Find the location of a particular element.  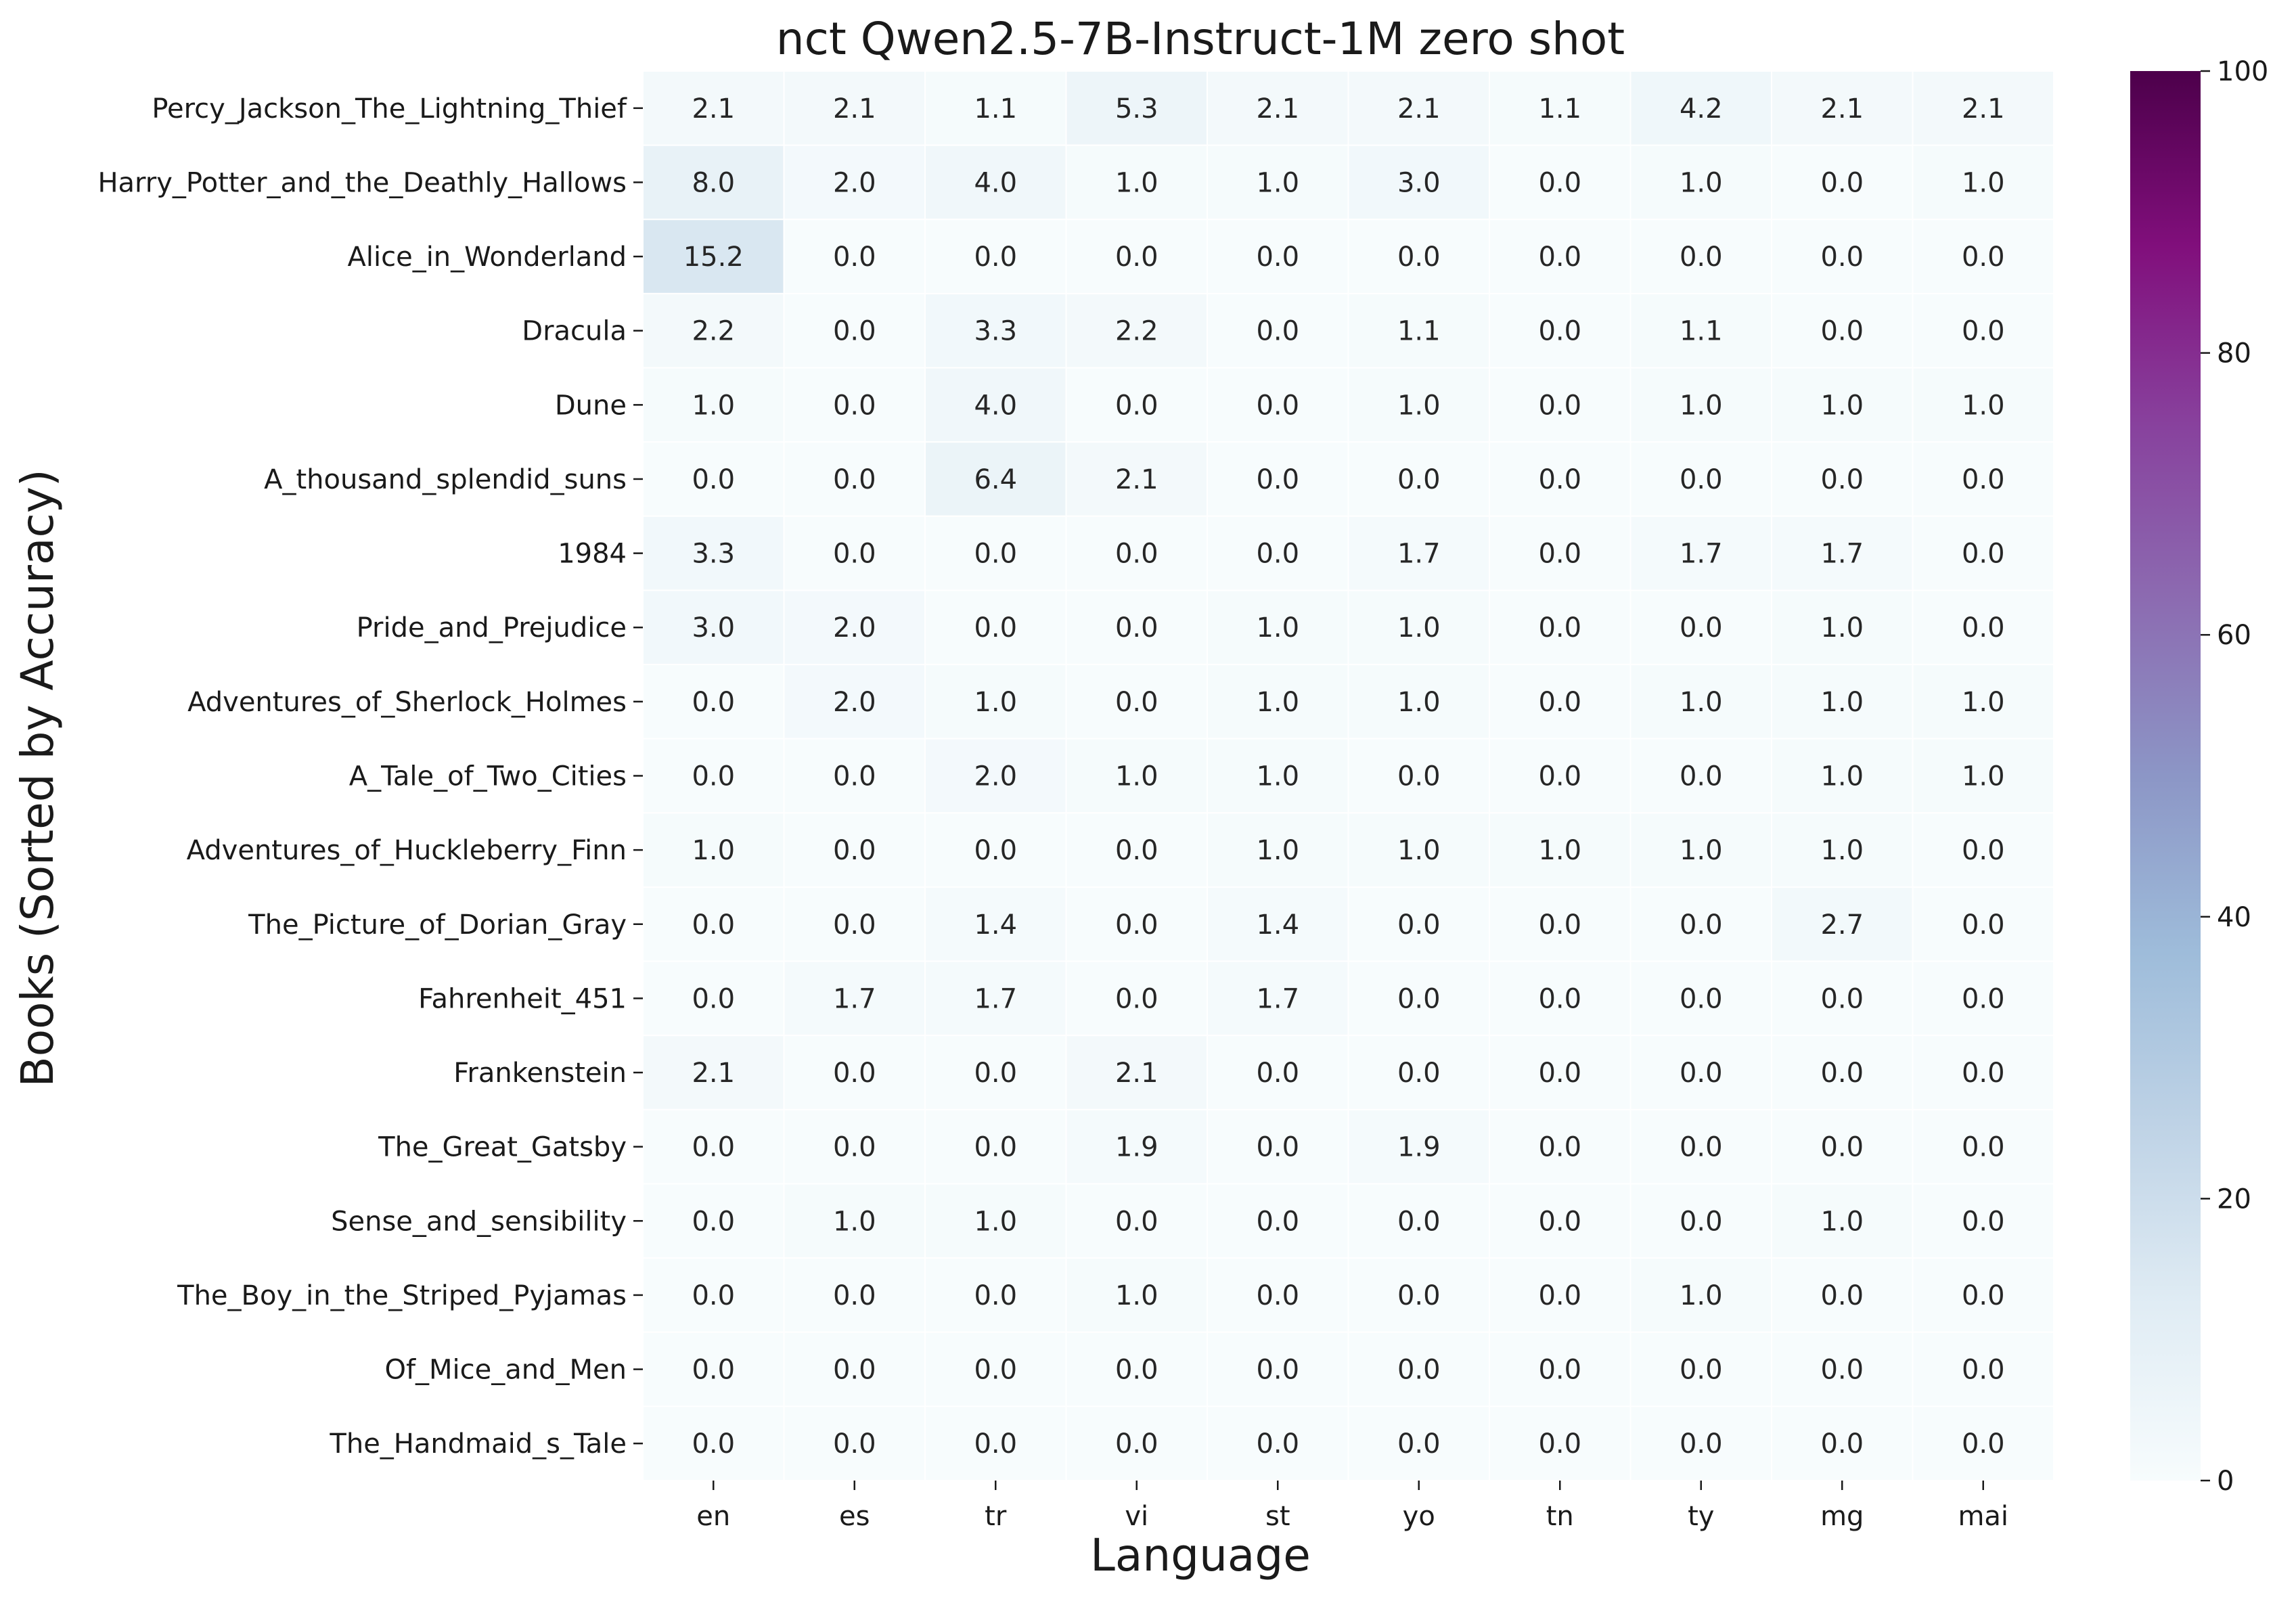

cell-value-label: 4.2 is located at coordinates (1701, 109).